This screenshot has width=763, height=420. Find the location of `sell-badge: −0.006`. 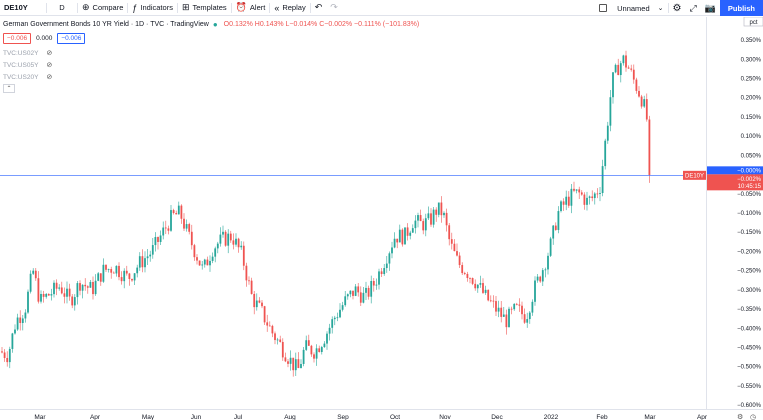

sell-badge: −0.006 is located at coordinates (17, 38).